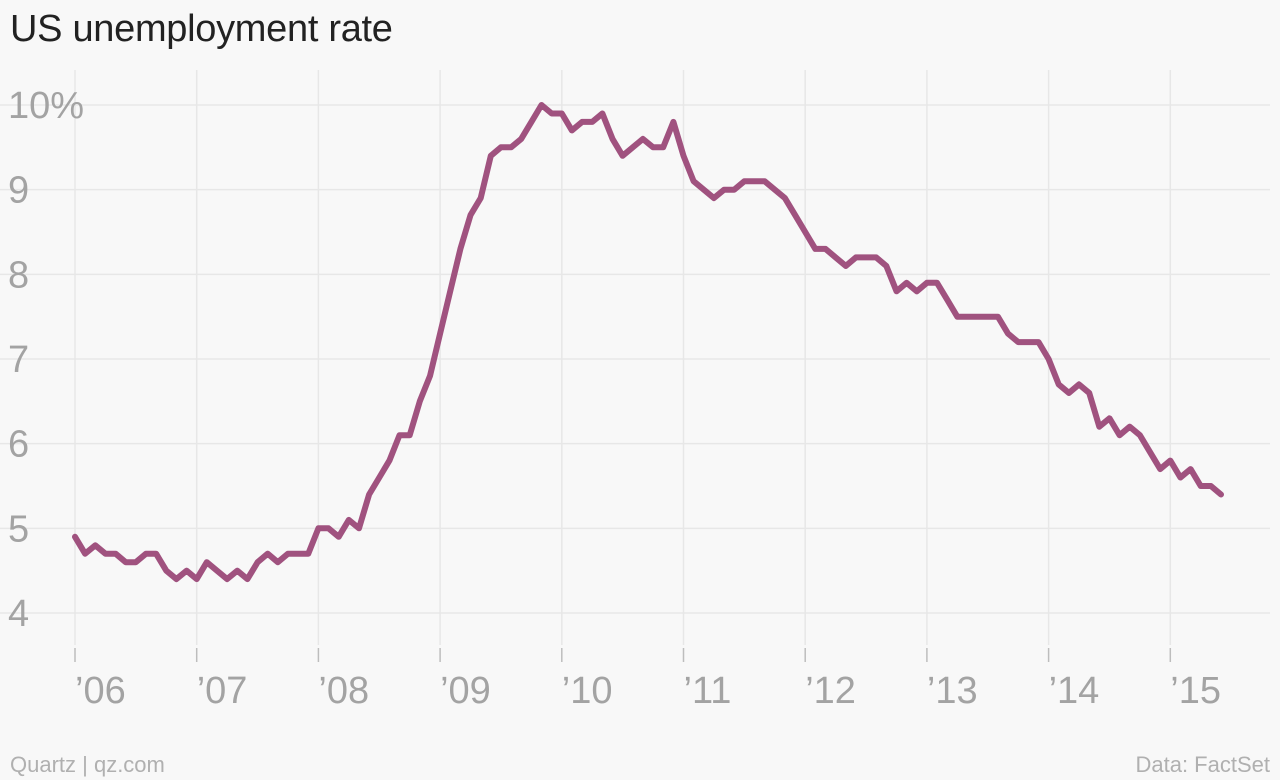 The image size is (1280, 780). Describe the element at coordinates (18, 529) in the screenshot. I see `y-tick-label: 5` at that location.